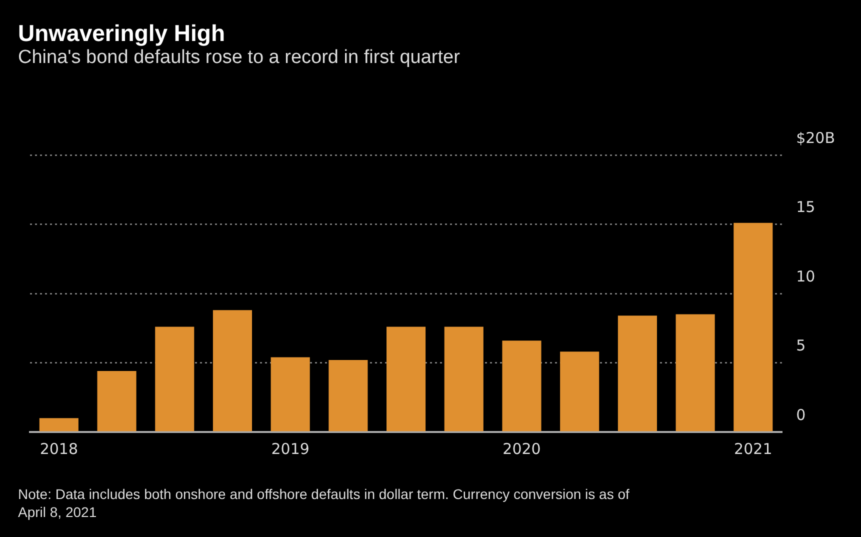 The image size is (861, 537). I want to click on y-tick-label: 5, so click(801, 345).